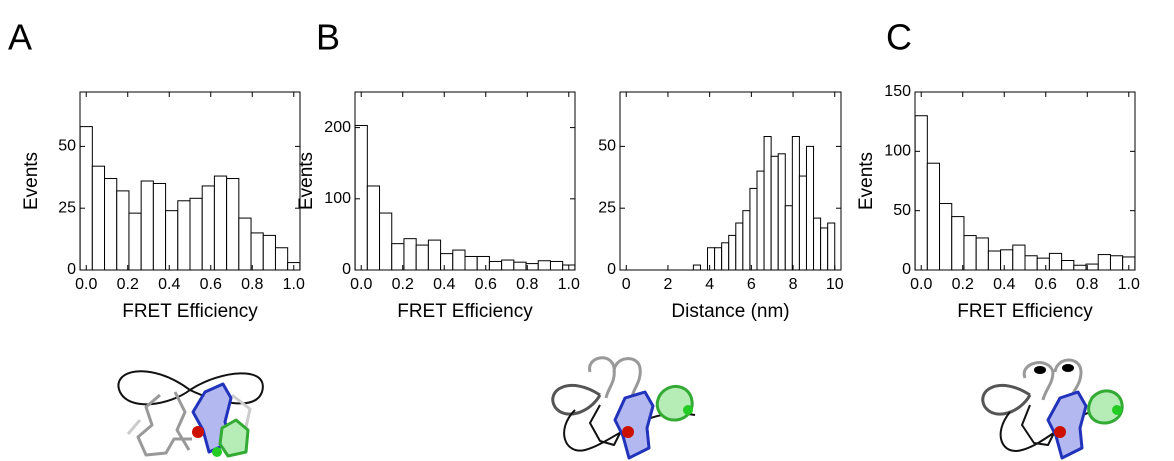 This screenshot has height=461, width=1174. Describe the element at coordinates (835, 284) in the screenshot. I see `x-tick-label: 10` at that location.